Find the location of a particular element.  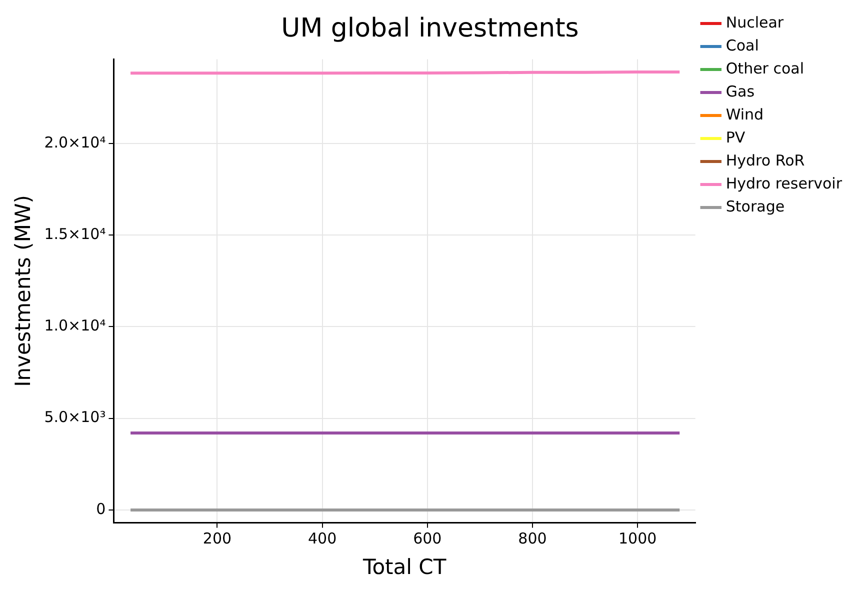

x-tick-label: 800 is located at coordinates (532, 539).